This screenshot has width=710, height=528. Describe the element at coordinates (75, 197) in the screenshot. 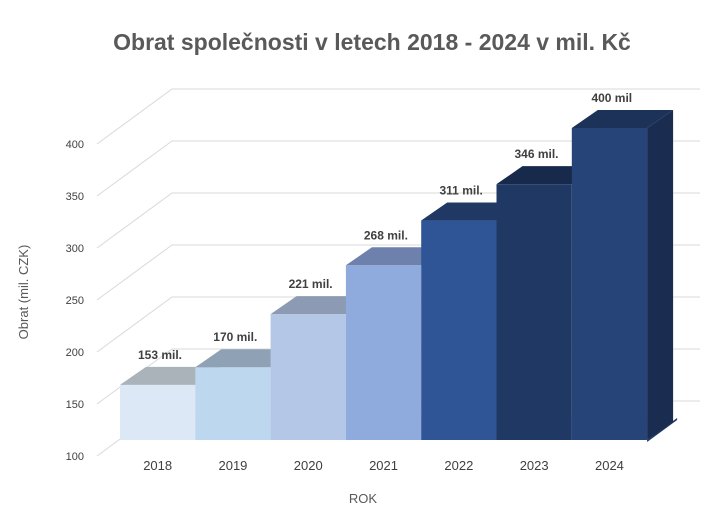

I see `y-tick-label: 350` at that location.